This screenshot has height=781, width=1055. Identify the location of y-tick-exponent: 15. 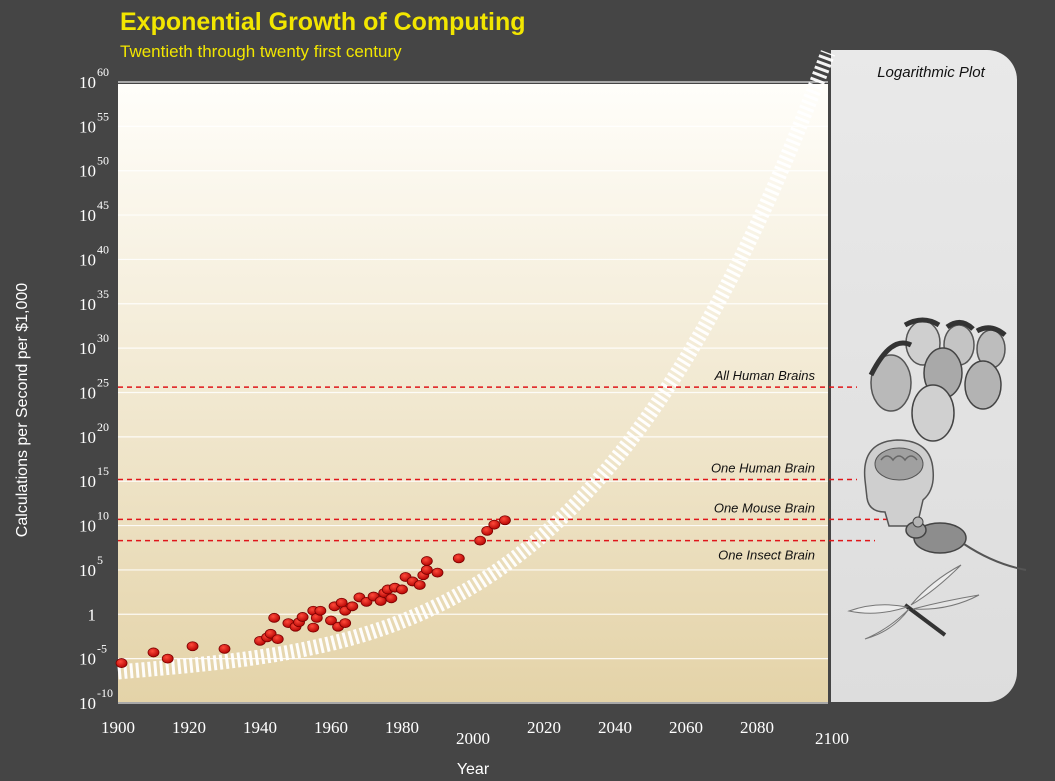
(103, 471).